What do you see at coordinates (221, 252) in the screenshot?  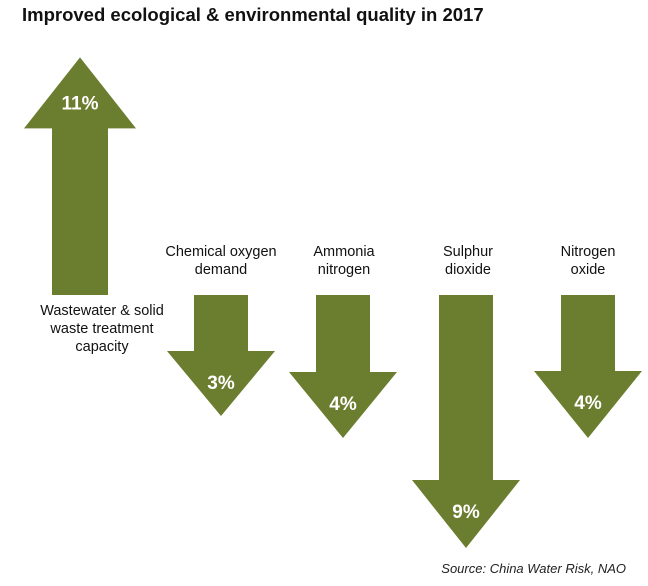 I see `category-label-line: Chemical oxygen` at bounding box center [221, 252].